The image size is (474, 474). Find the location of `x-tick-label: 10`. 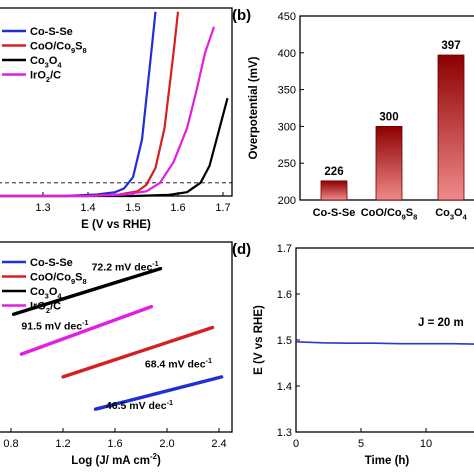

x-tick-label: 10 is located at coordinates (426, 444).